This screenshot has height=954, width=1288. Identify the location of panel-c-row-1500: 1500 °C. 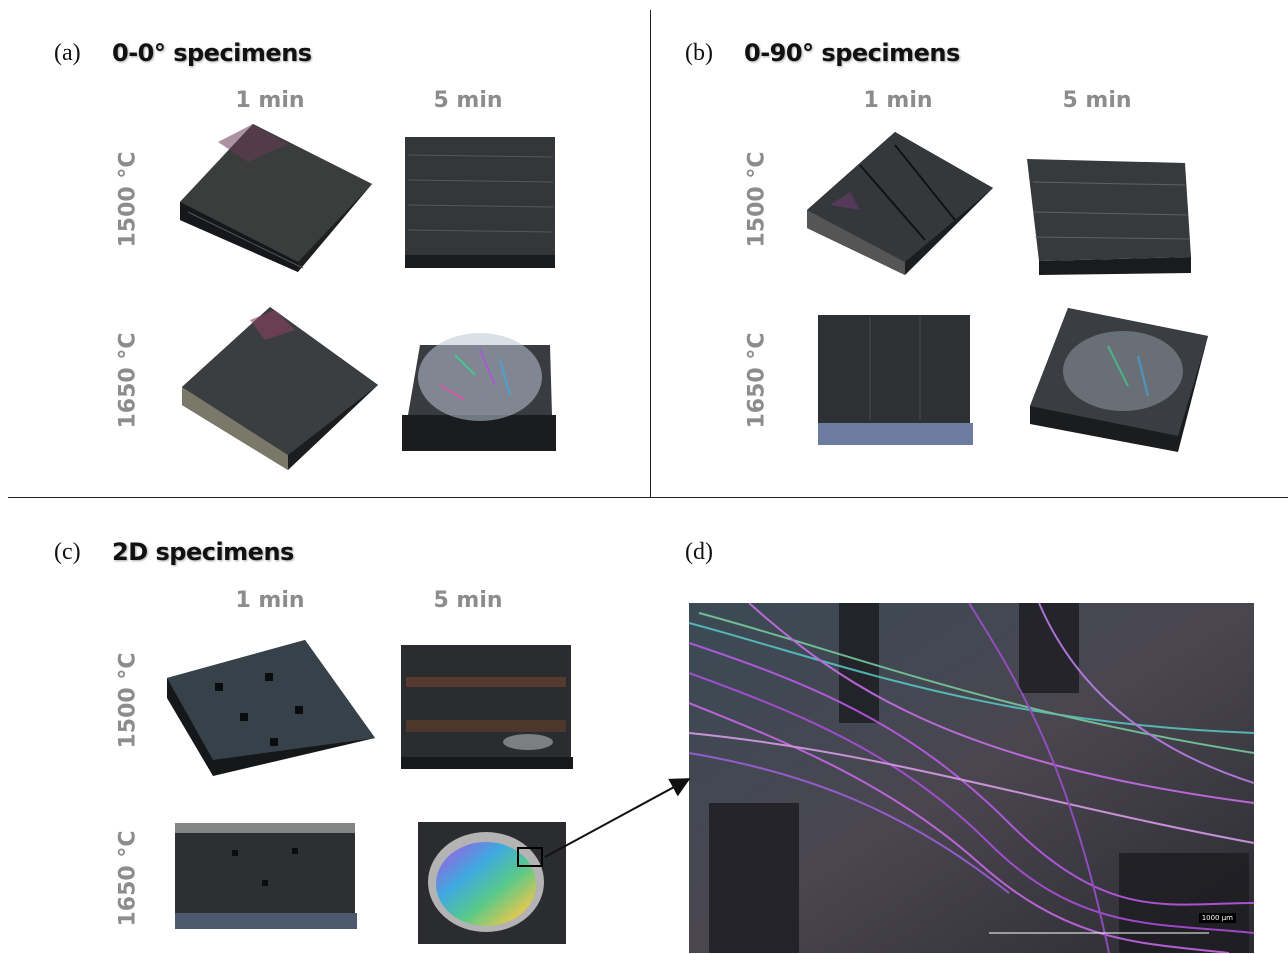
(128, 700).